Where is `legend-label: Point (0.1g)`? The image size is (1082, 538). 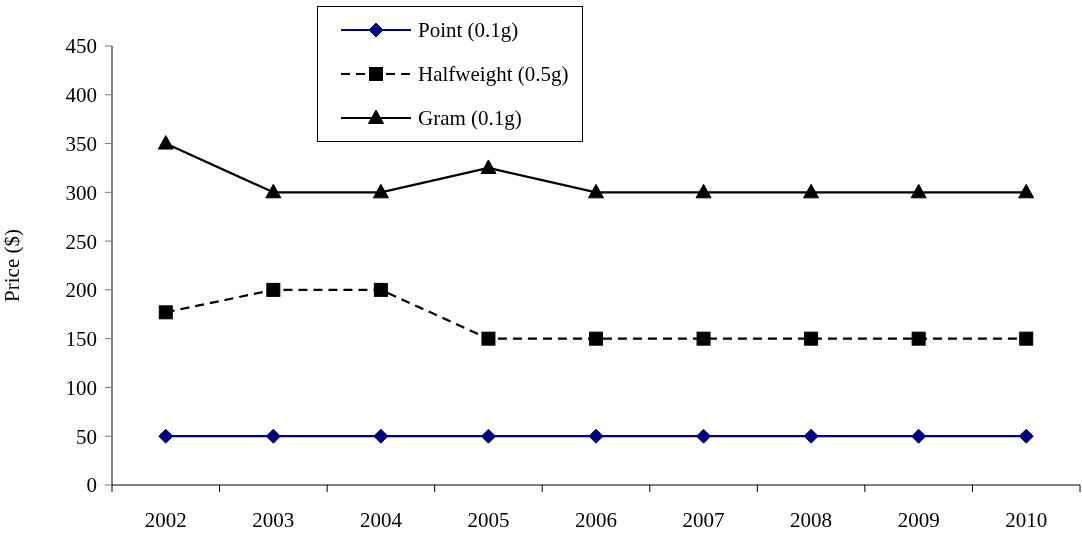
legend-label: Point (0.1g) is located at coordinates (468, 30).